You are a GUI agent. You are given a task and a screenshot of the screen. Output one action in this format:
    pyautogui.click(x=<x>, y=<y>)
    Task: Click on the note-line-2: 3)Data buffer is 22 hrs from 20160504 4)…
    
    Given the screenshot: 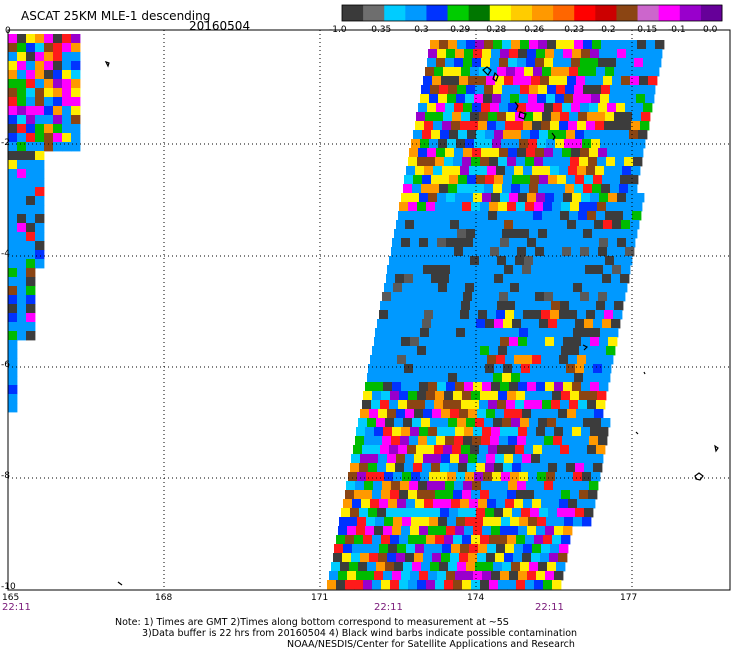 What is the action you would take?
    pyautogui.click(x=360, y=633)
    